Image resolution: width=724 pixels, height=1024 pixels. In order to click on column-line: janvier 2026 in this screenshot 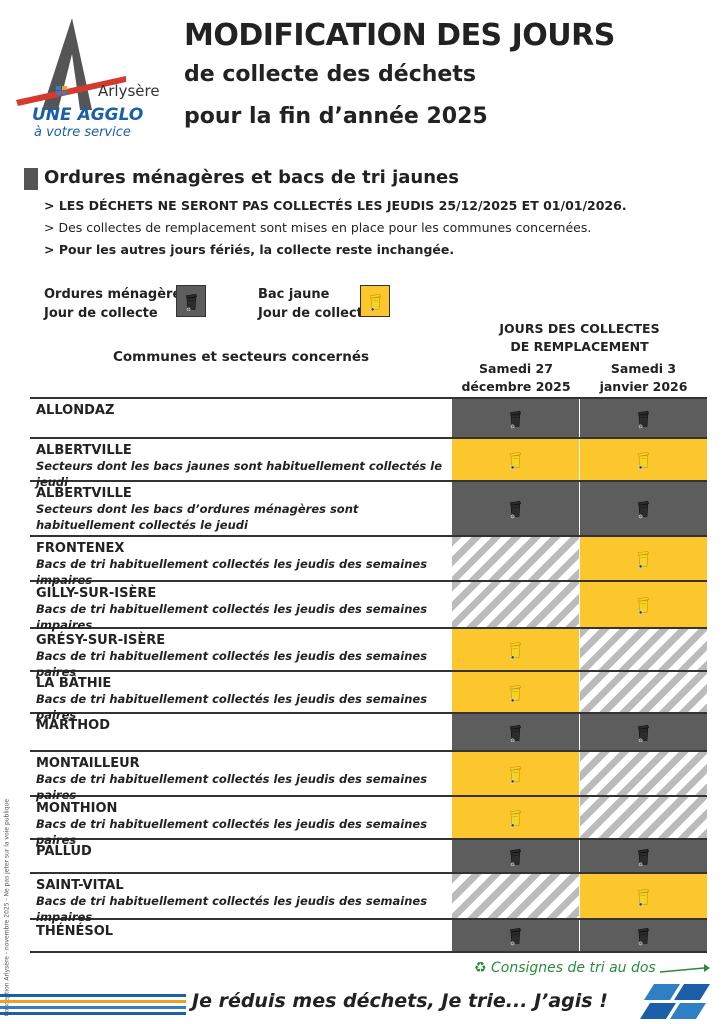, I will do `click(643, 386)`.